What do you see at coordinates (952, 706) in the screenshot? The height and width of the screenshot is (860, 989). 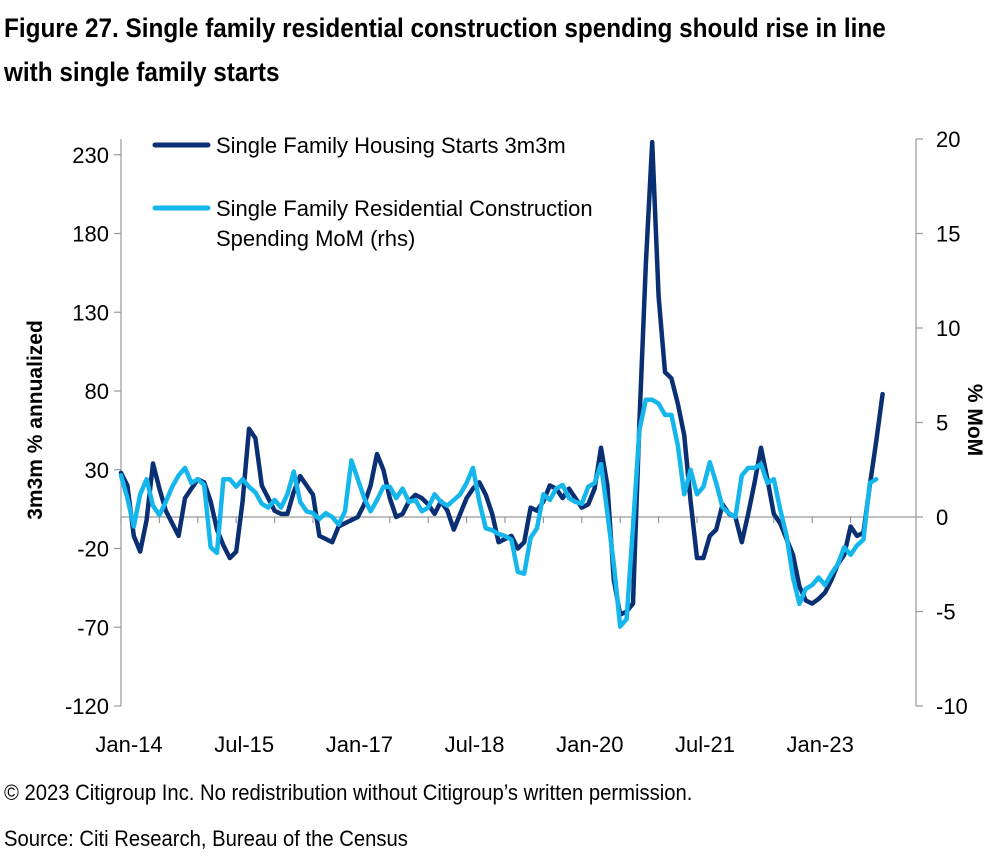 I see `y2-tick-label: -10` at bounding box center [952, 706].